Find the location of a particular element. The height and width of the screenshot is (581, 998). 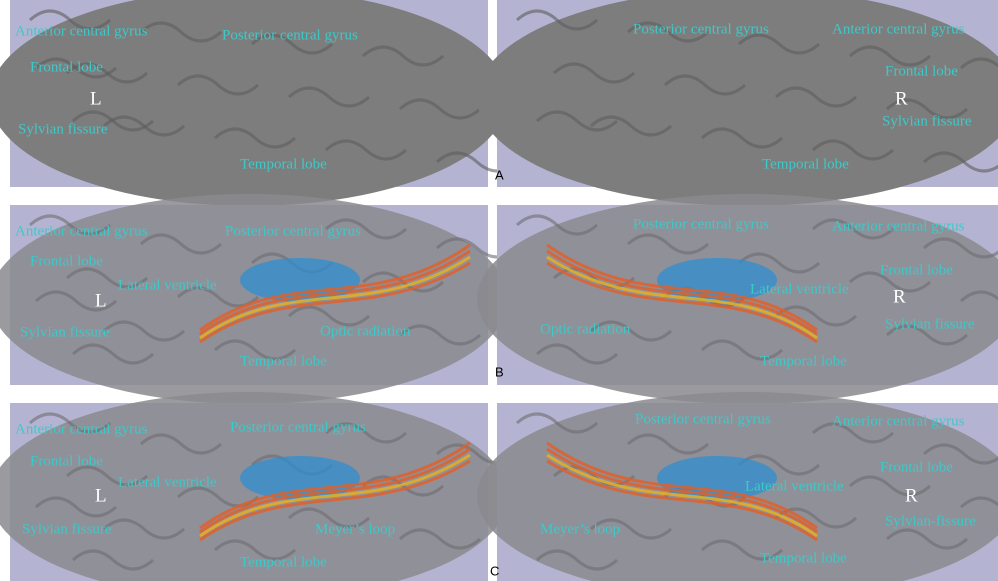

panel-letter: B is located at coordinates (499, 371).